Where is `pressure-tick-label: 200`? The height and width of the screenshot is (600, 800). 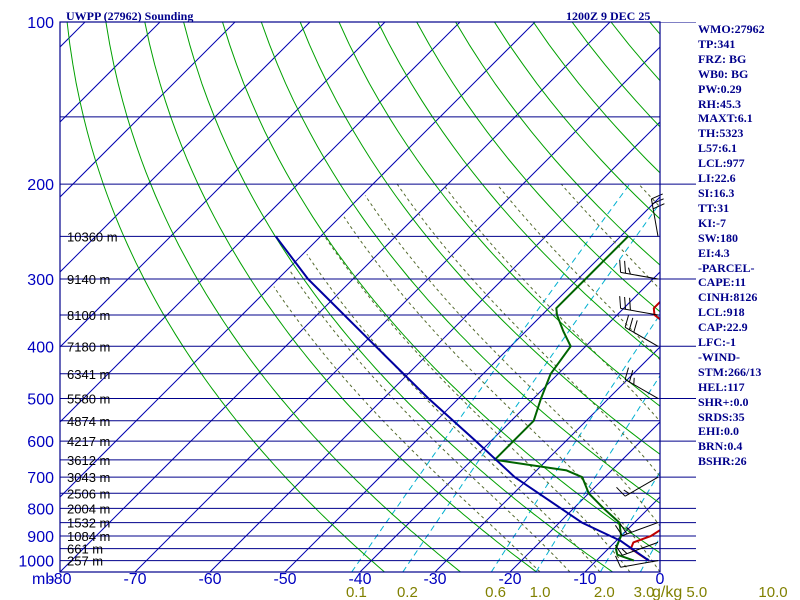 pressure-tick-label: 200 is located at coordinates (40, 185).